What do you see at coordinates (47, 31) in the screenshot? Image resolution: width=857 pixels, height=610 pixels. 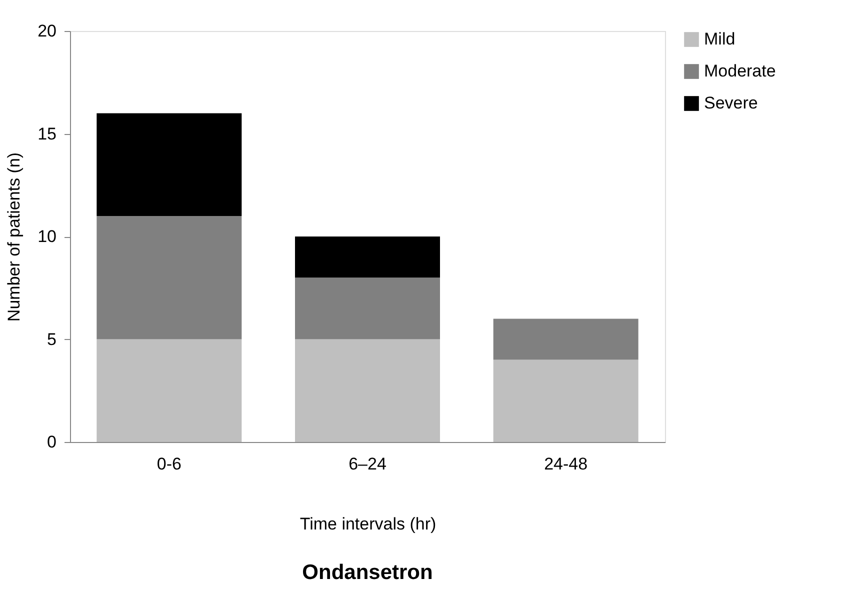 I see `y-tick-label: 20` at bounding box center [47, 31].